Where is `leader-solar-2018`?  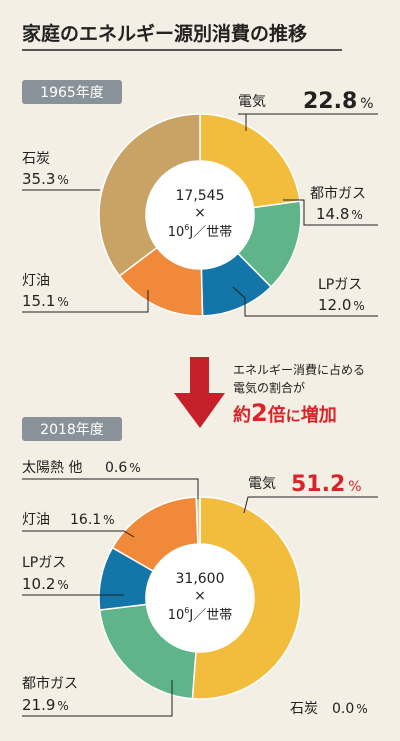
leader-solar-2018 is located at coordinates (110, 488).